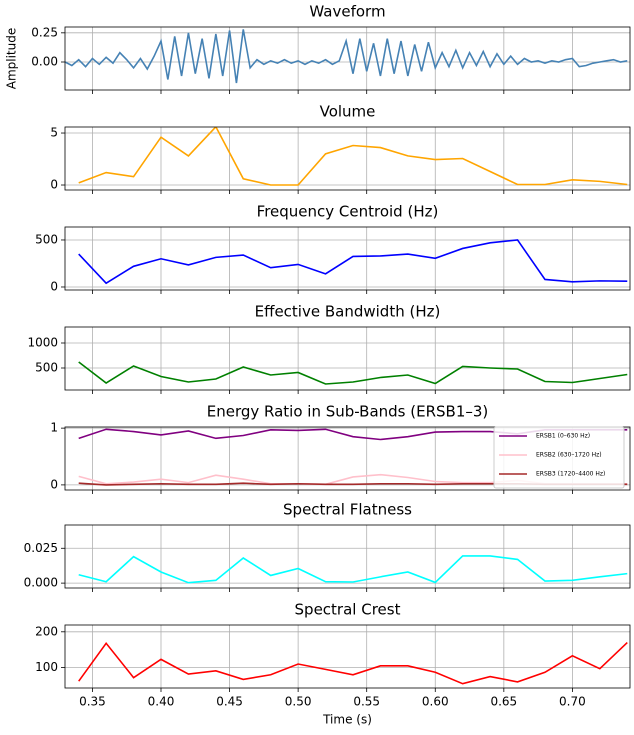  I want to click on x-tick-label: 0.70, so click(572, 702).